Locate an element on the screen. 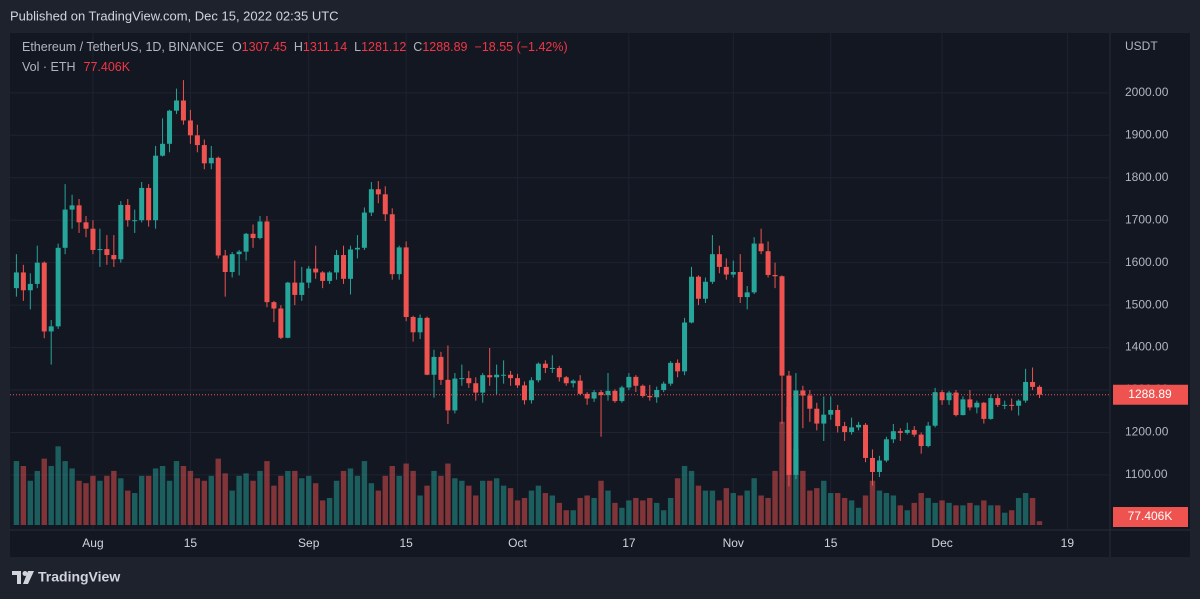  footer-brand: TradingView is located at coordinates (79, 577).